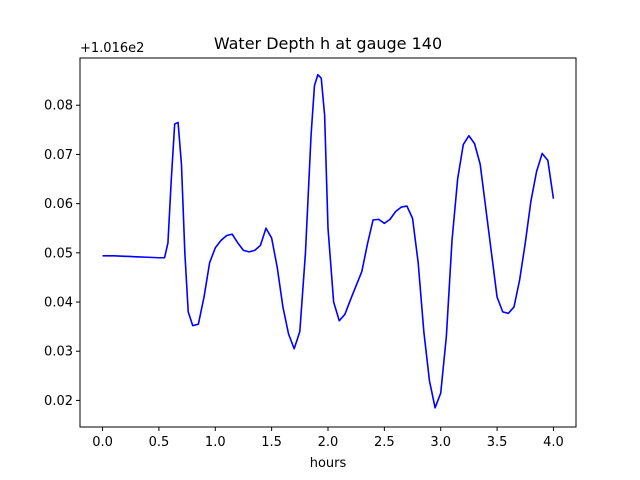  I want to click on x-tick-label: 3.5, so click(497, 442).